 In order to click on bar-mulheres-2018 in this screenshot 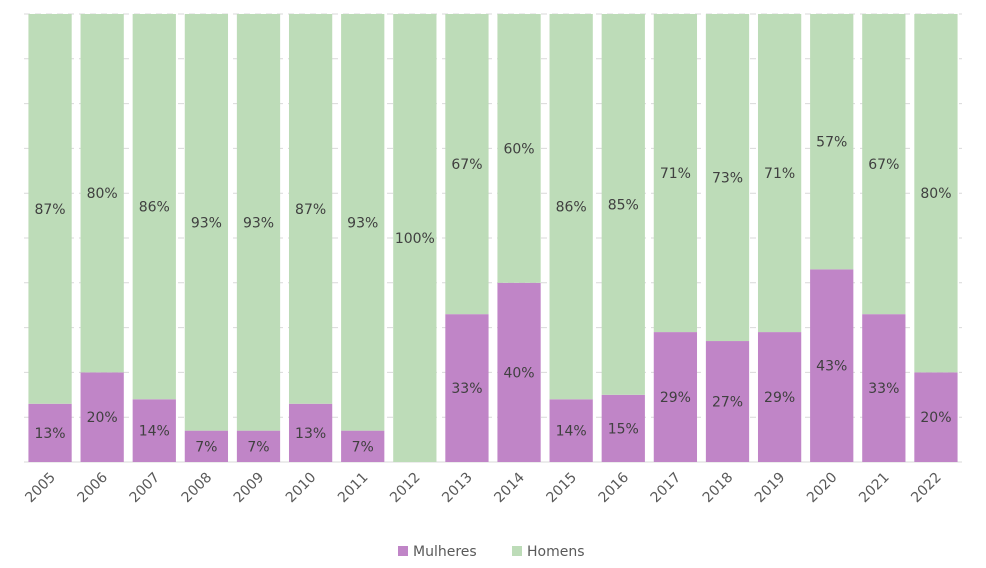, I will do `click(727, 401)`.